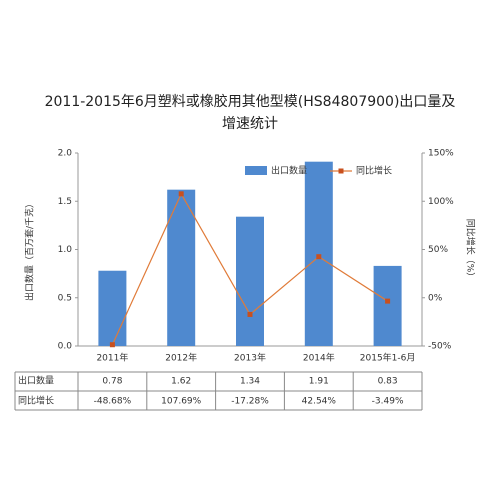  What do you see at coordinates (65, 298) in the screenshot?
I see `y-tick-label: 0.5` at bounding box center [65, 298].